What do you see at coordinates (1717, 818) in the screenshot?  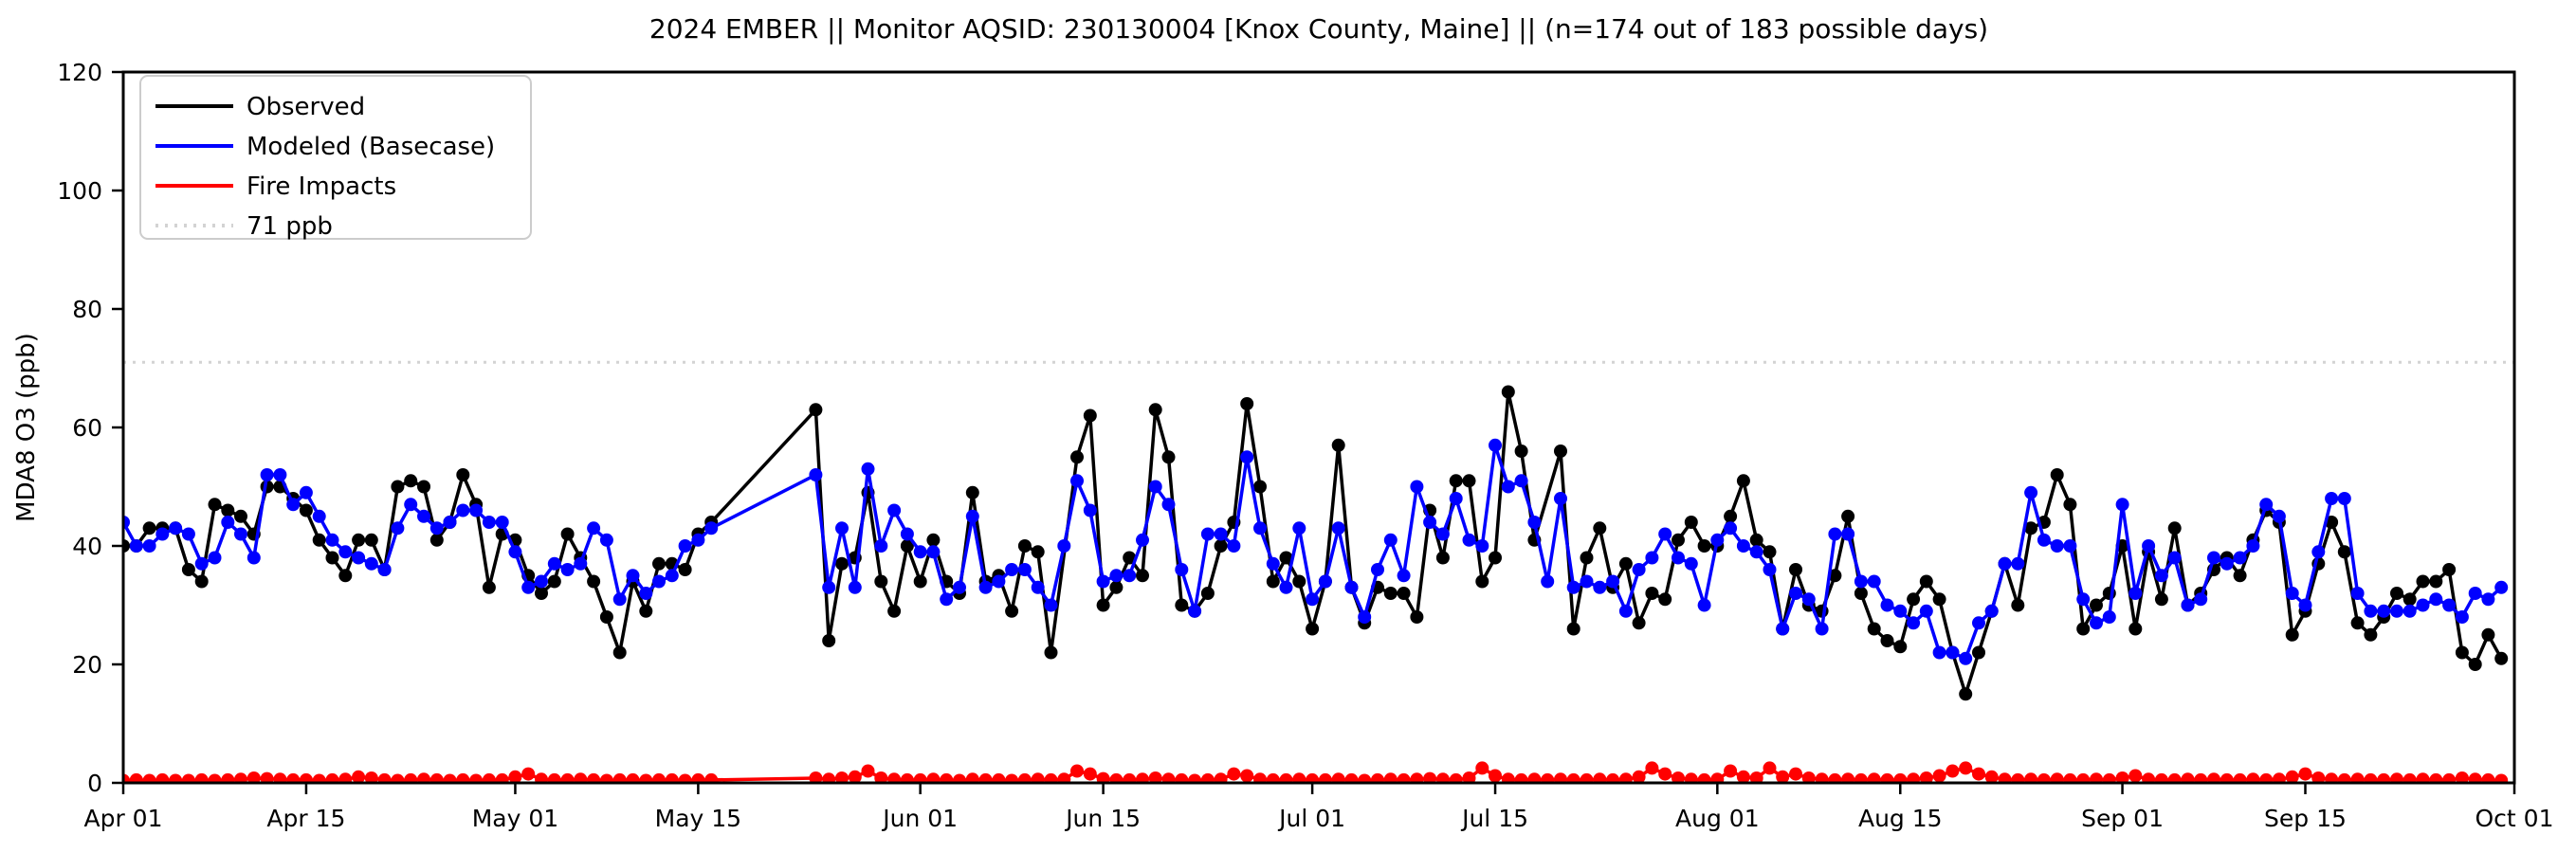 I see `x-tick-label: Aug 01` at bounding box center [1717, 818].